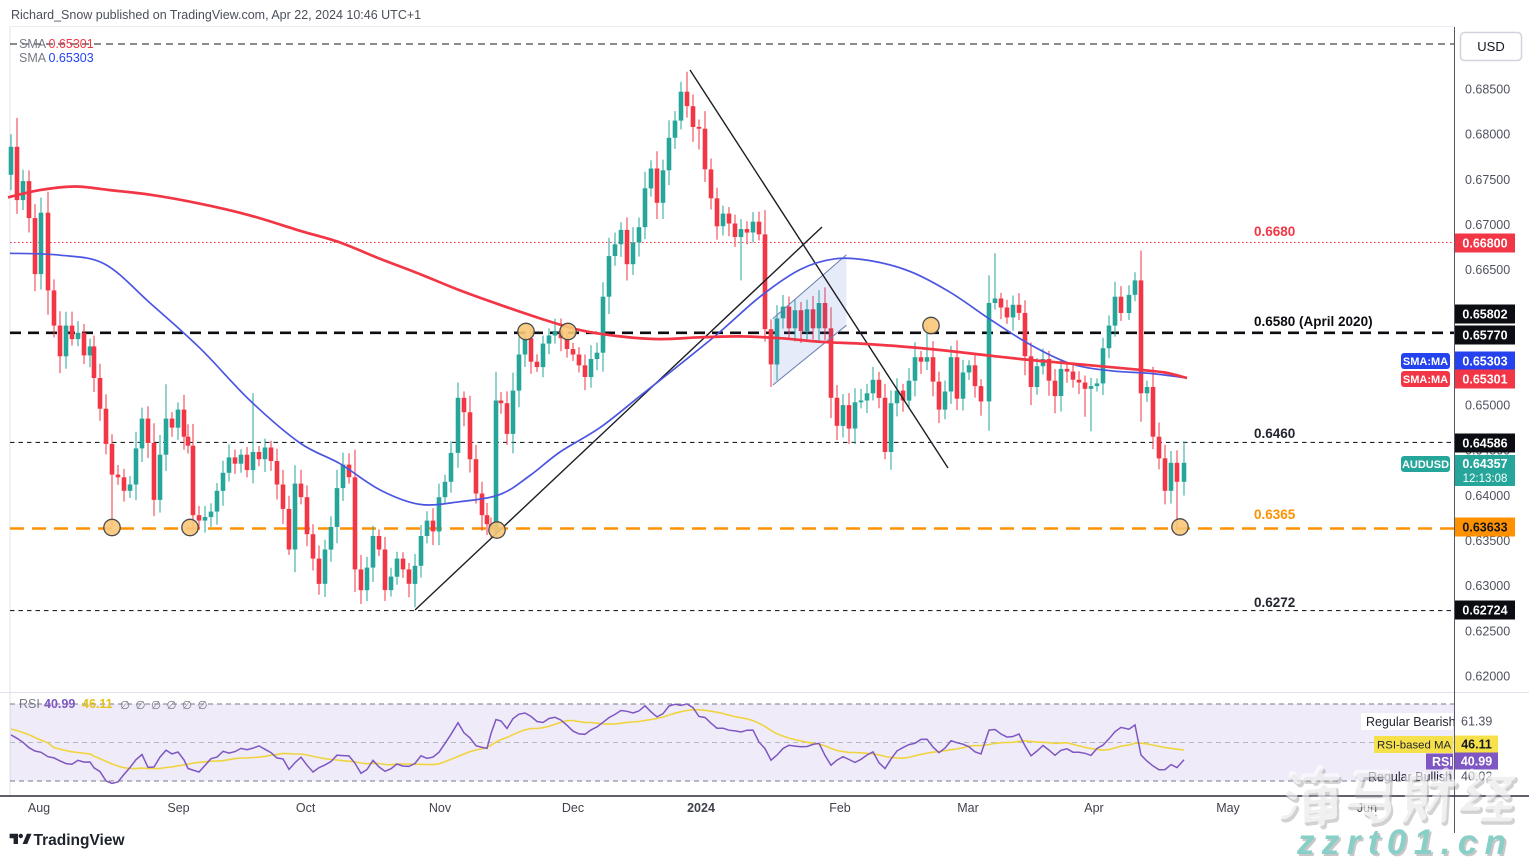  Describe the element at coordinates (573, 808) in the screenshot. I see `svg-text: Dec` at that location.